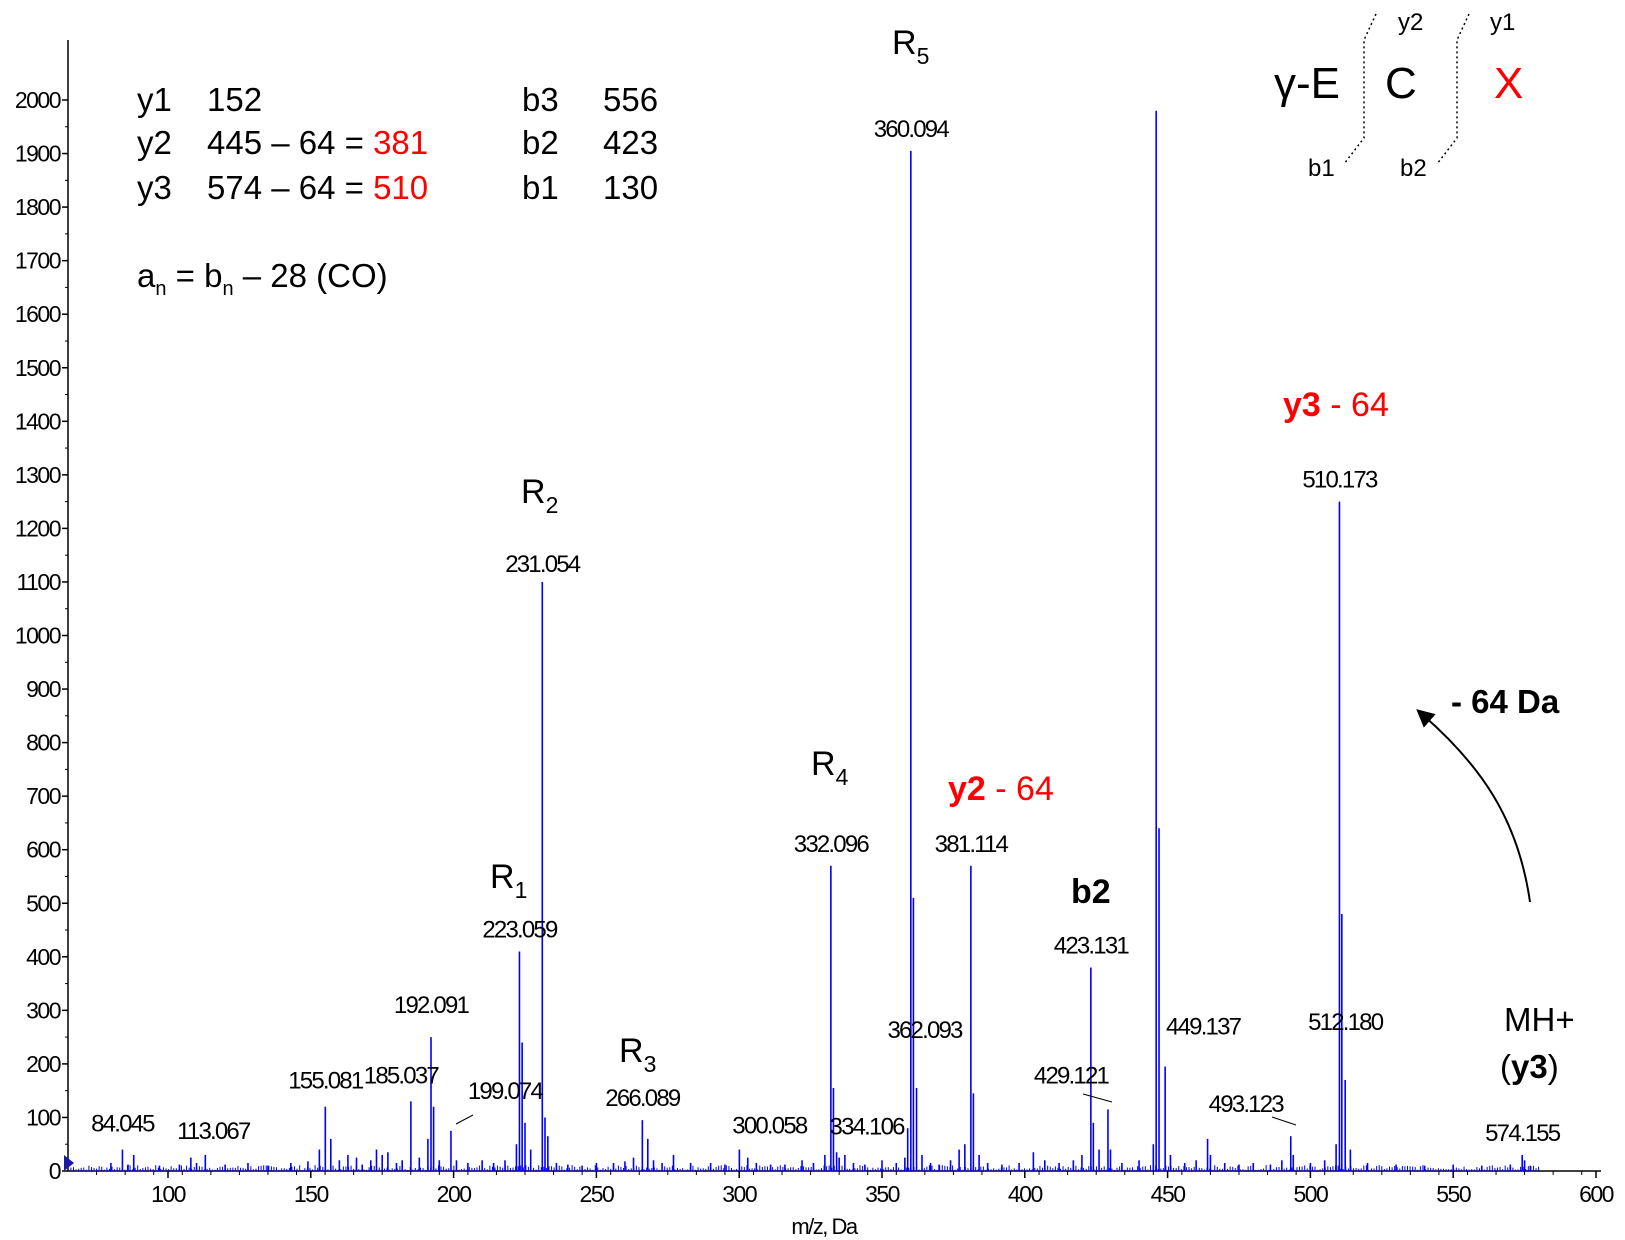 The height and width of the screenshot is (1240, 1625). I want to click on peak-label: 199.074, so click(506, 1091).